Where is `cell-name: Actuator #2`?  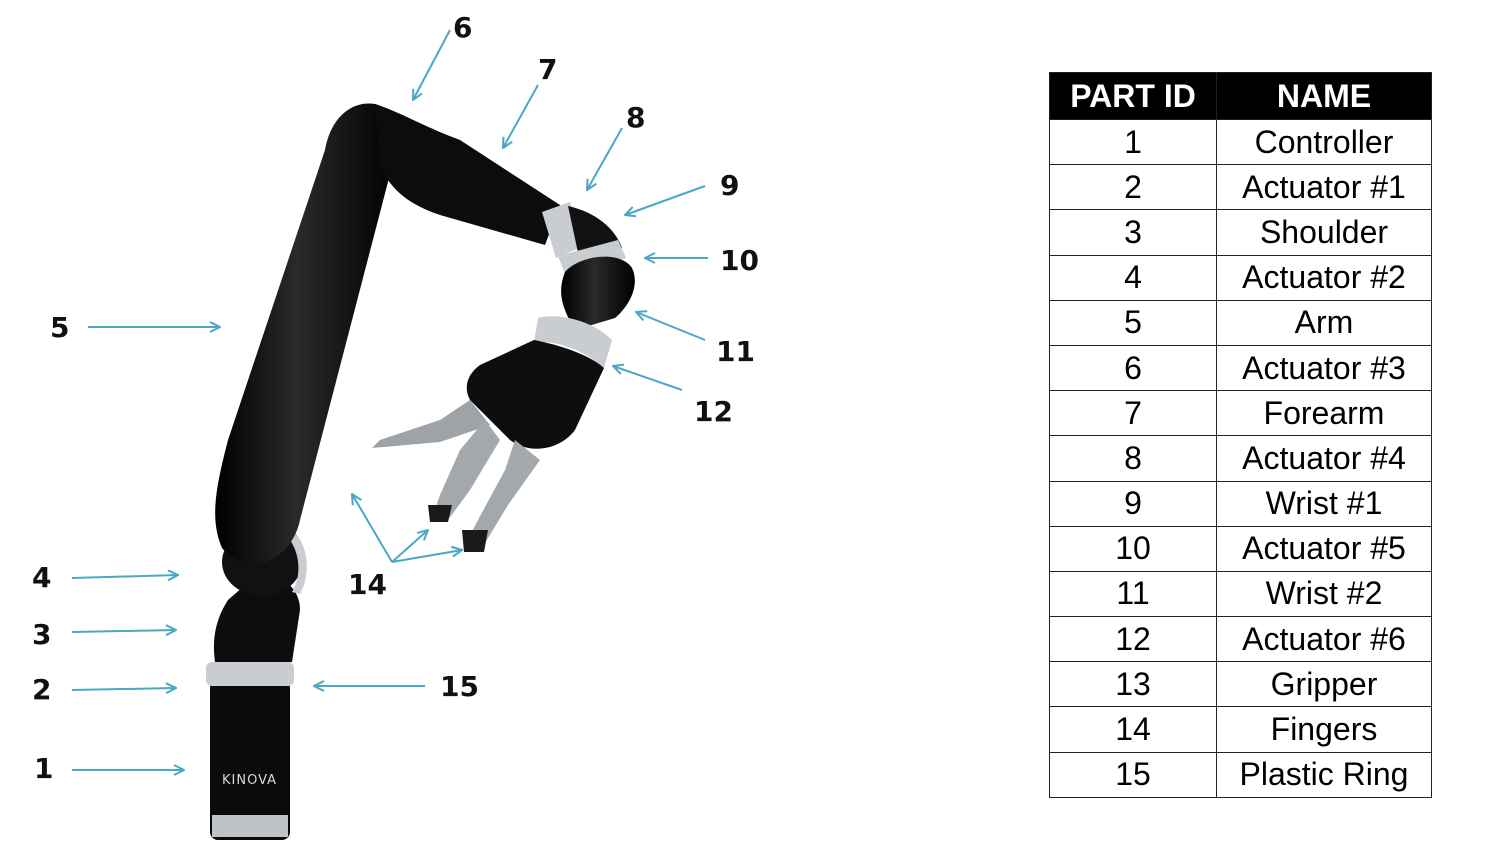
cell-name: Actuator #2 is located at coordinates (1324, 277).